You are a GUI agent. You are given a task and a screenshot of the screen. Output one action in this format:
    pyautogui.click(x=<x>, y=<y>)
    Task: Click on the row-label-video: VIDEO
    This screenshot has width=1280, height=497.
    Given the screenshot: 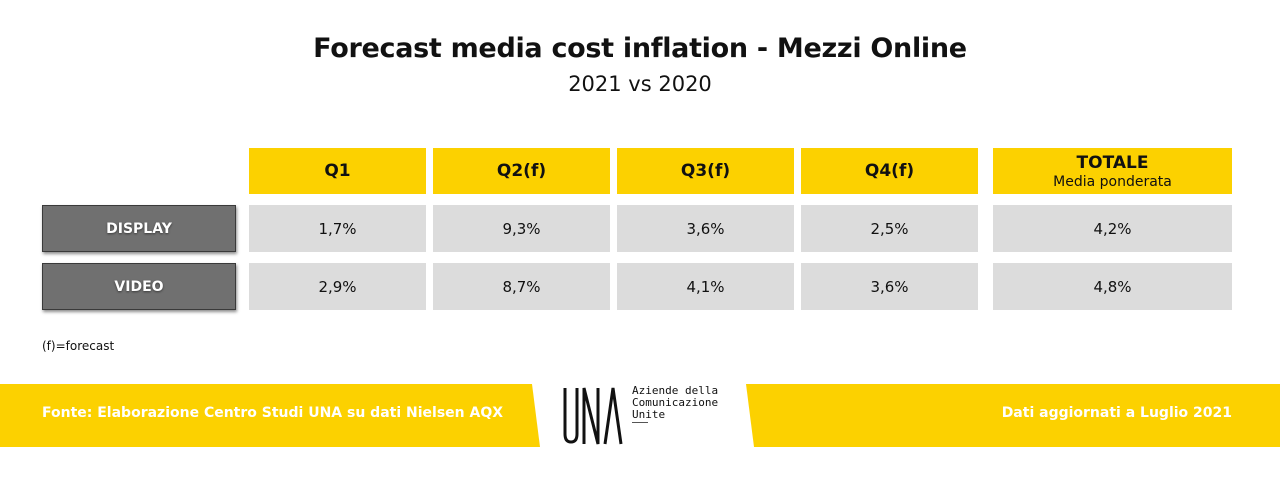 What is the action you would take?
    pyautogui.click(x=139, y=286)
    